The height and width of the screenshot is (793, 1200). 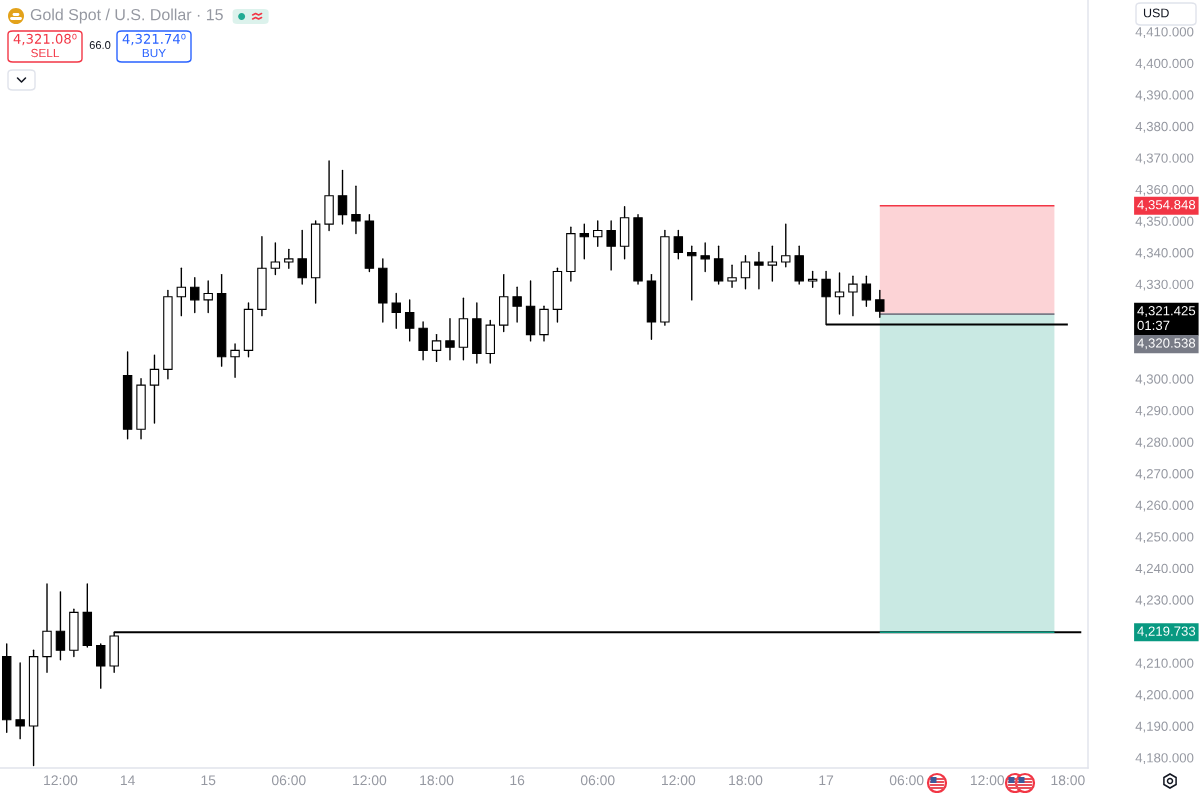 I want to click on y-tick-label: 4,260.000, so click(x=1164, y=506).